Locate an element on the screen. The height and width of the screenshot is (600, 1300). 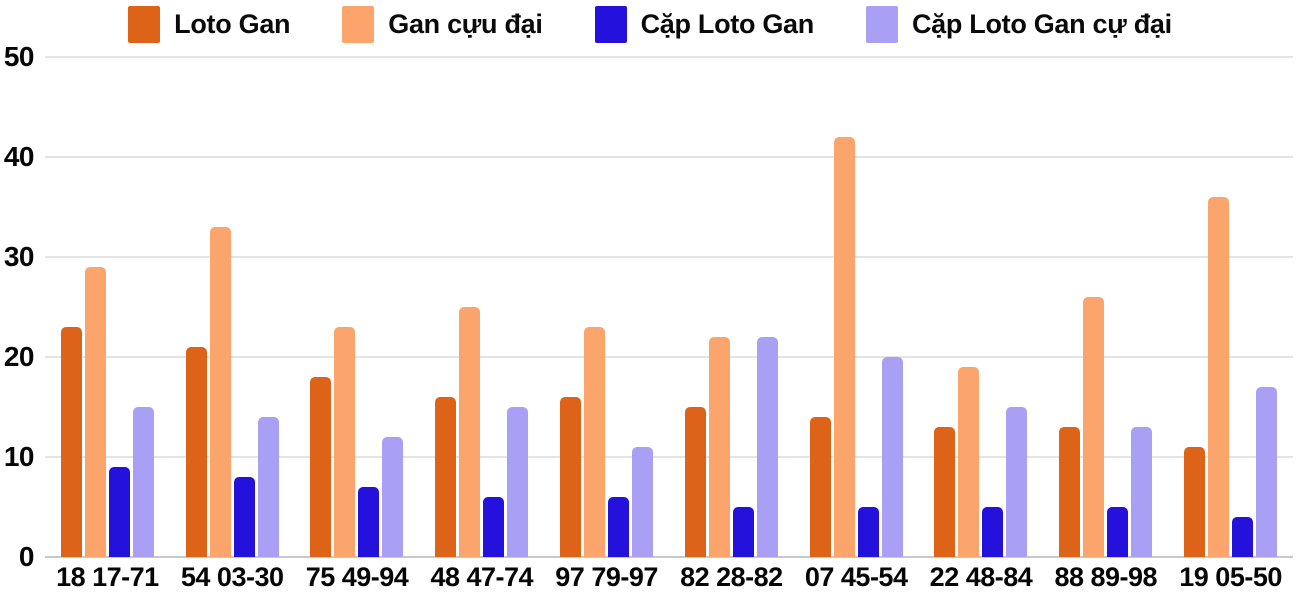
y-tick-label: 0 is located at coordinates (26, 556).